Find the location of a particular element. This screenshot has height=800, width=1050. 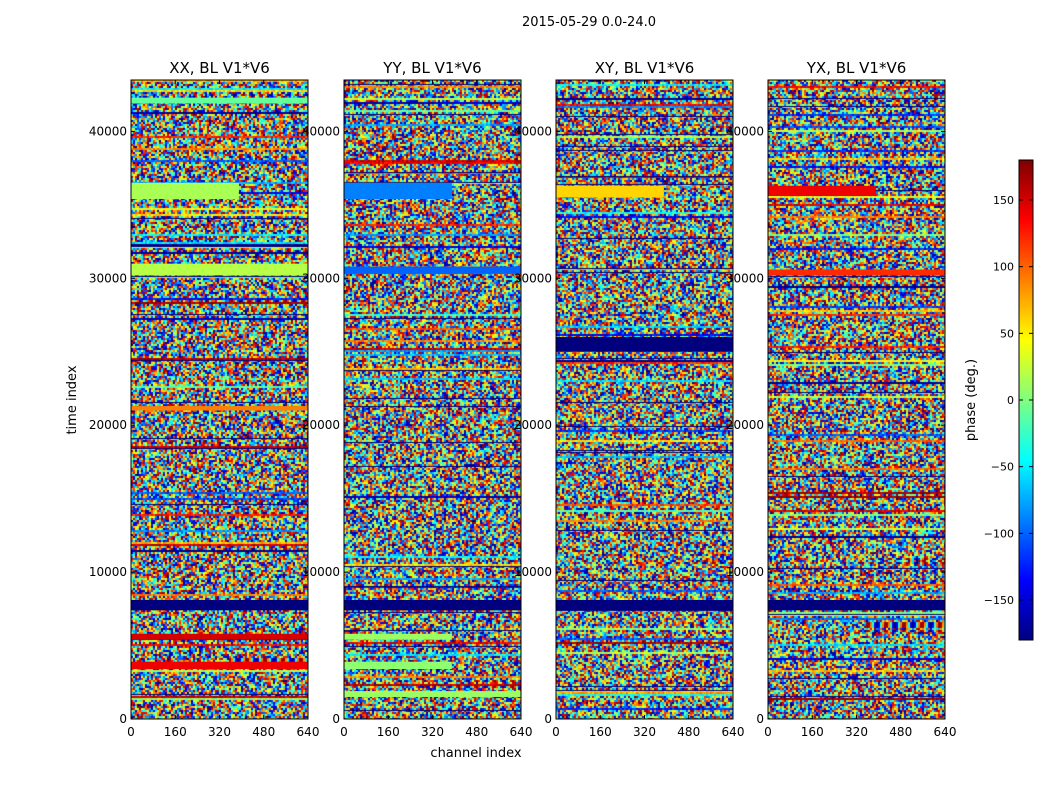

colorbar-label: phase (deg.) is located at coordinates (971, 400).